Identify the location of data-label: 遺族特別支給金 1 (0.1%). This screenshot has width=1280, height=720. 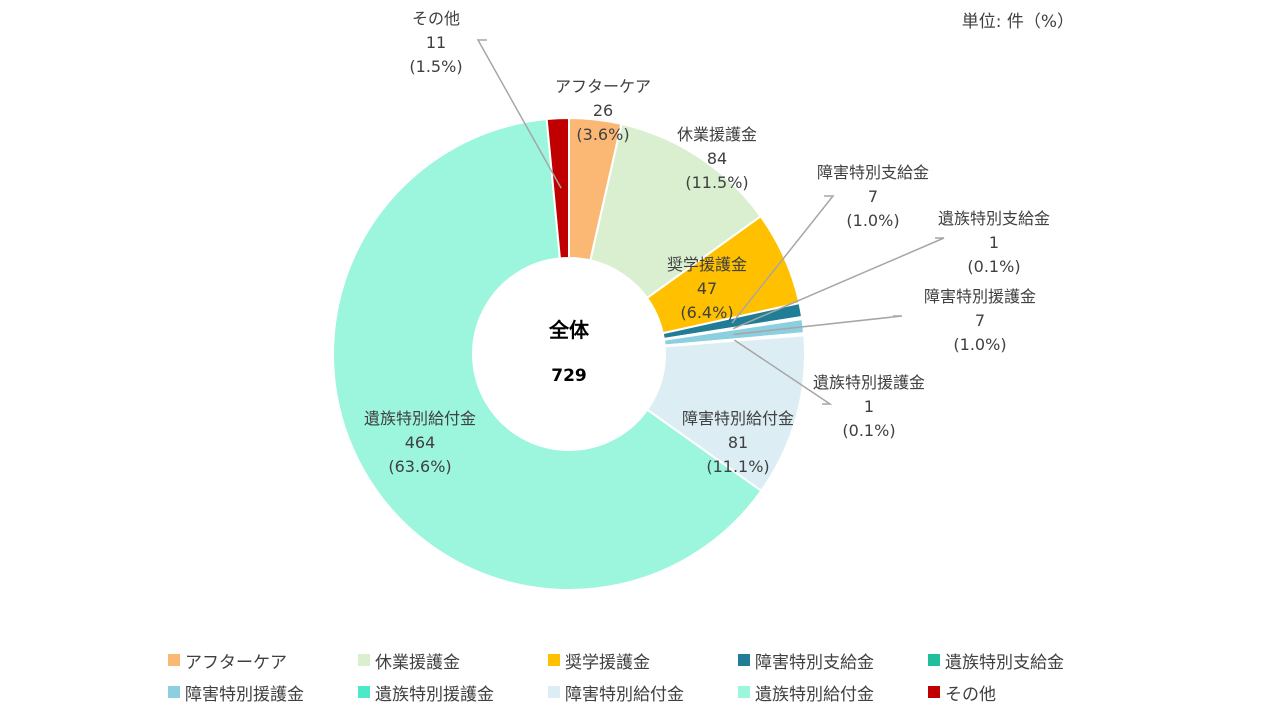
(994, 242).